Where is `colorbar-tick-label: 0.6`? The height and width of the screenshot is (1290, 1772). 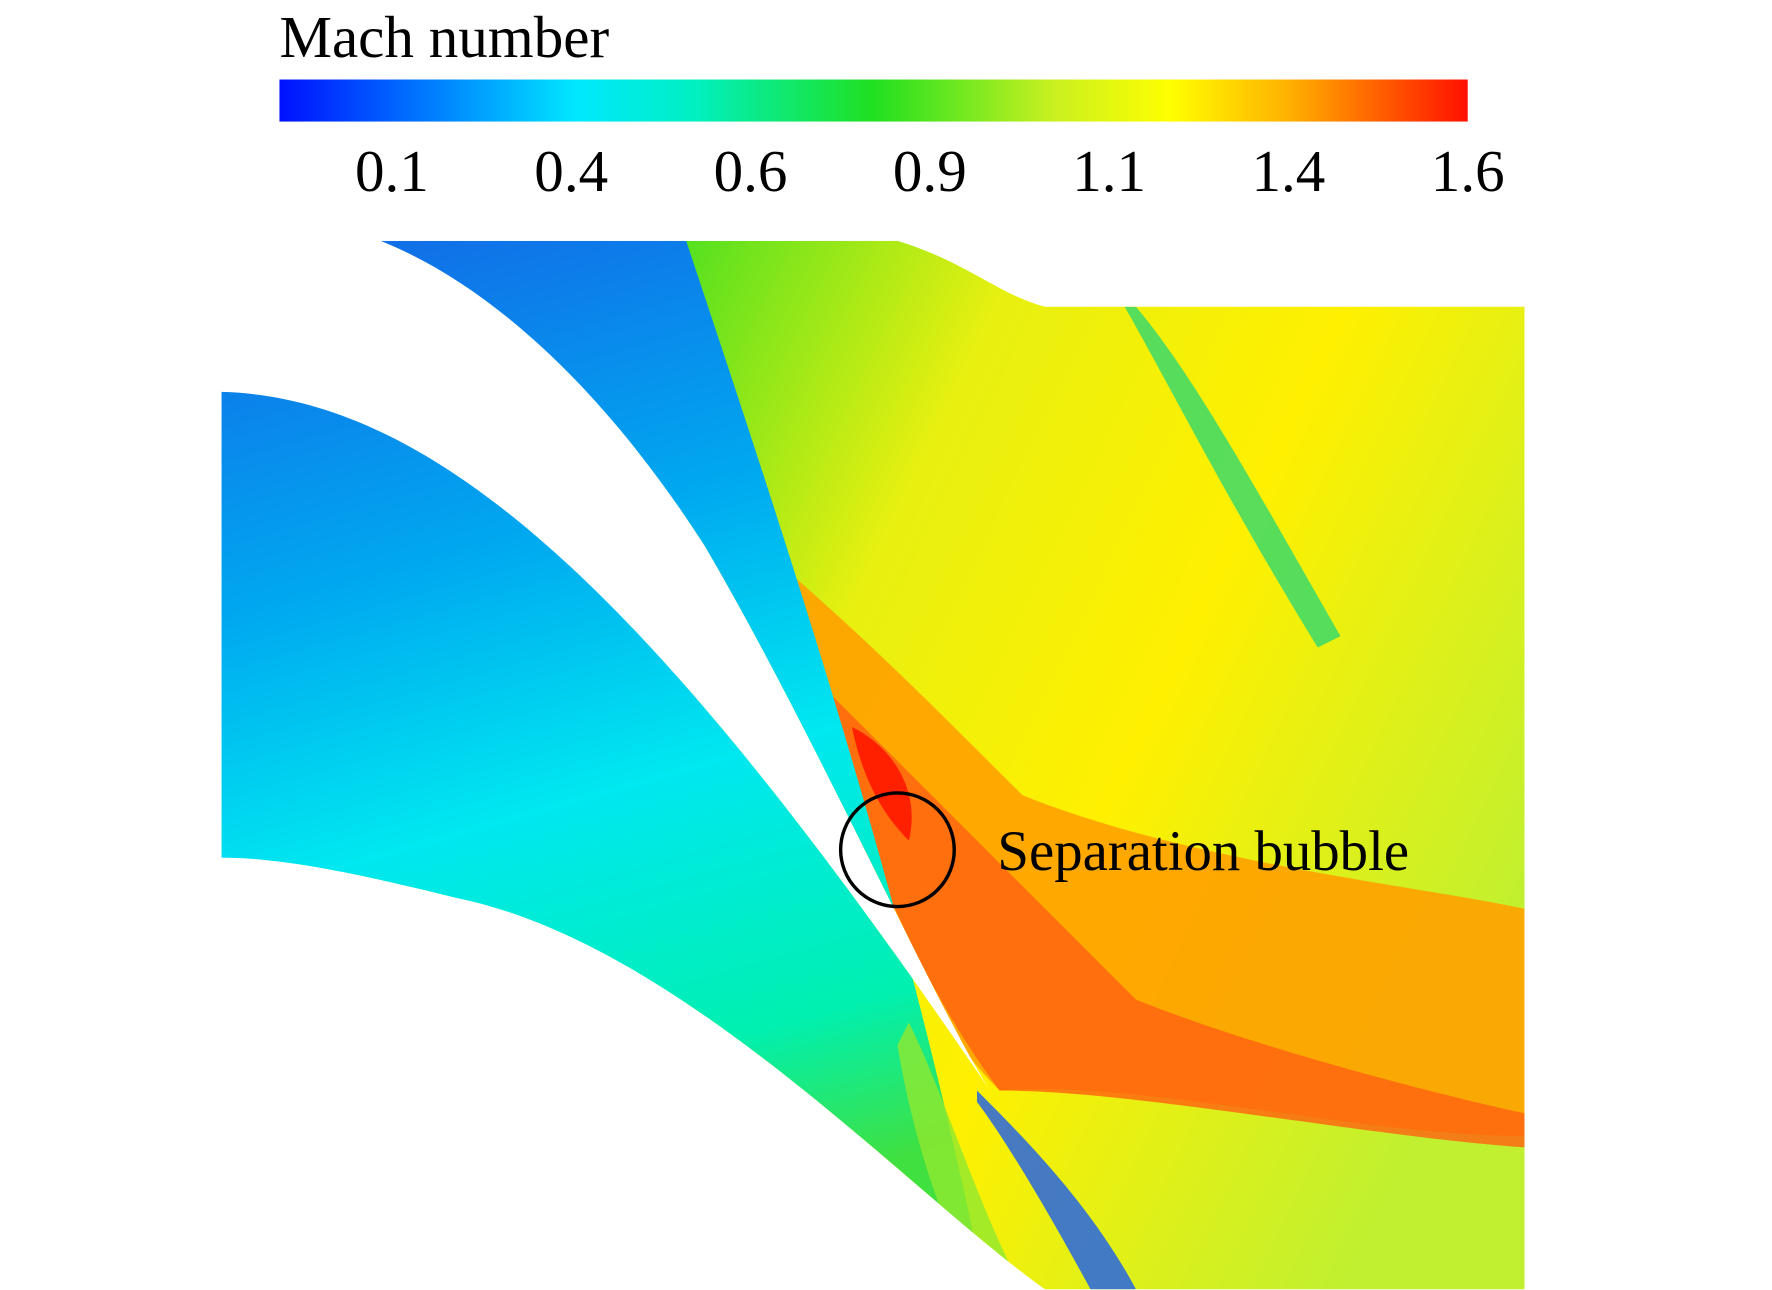 colorbar-tick-label: 0.6 is located at coordinates (751, 171).